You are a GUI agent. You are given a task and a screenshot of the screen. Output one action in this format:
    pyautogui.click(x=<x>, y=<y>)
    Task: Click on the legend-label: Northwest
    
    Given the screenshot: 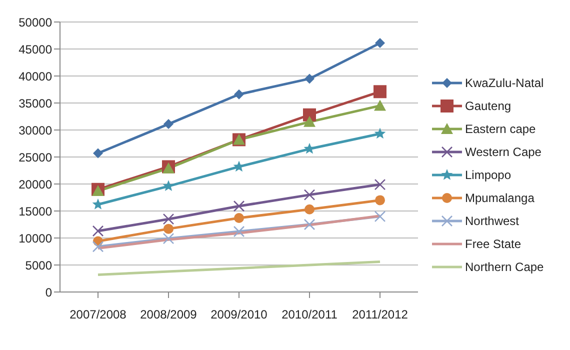 What is the action you would take?
    pyautogui.click(x=492, y=221)
    